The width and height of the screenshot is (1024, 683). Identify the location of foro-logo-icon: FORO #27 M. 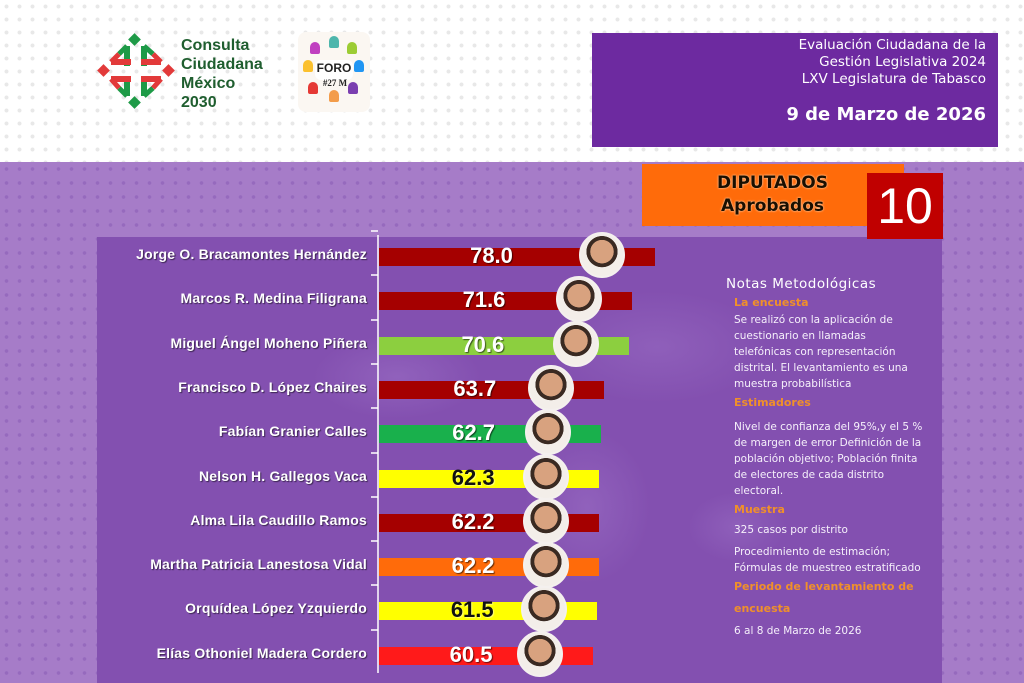
(334, 72).